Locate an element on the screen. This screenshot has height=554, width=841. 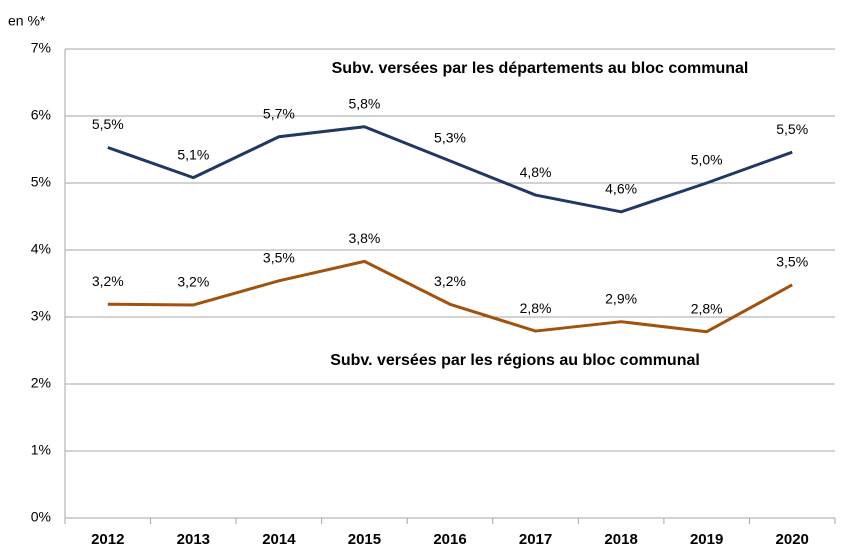
data-label: 5,1% is located at coordinates (193, 154).